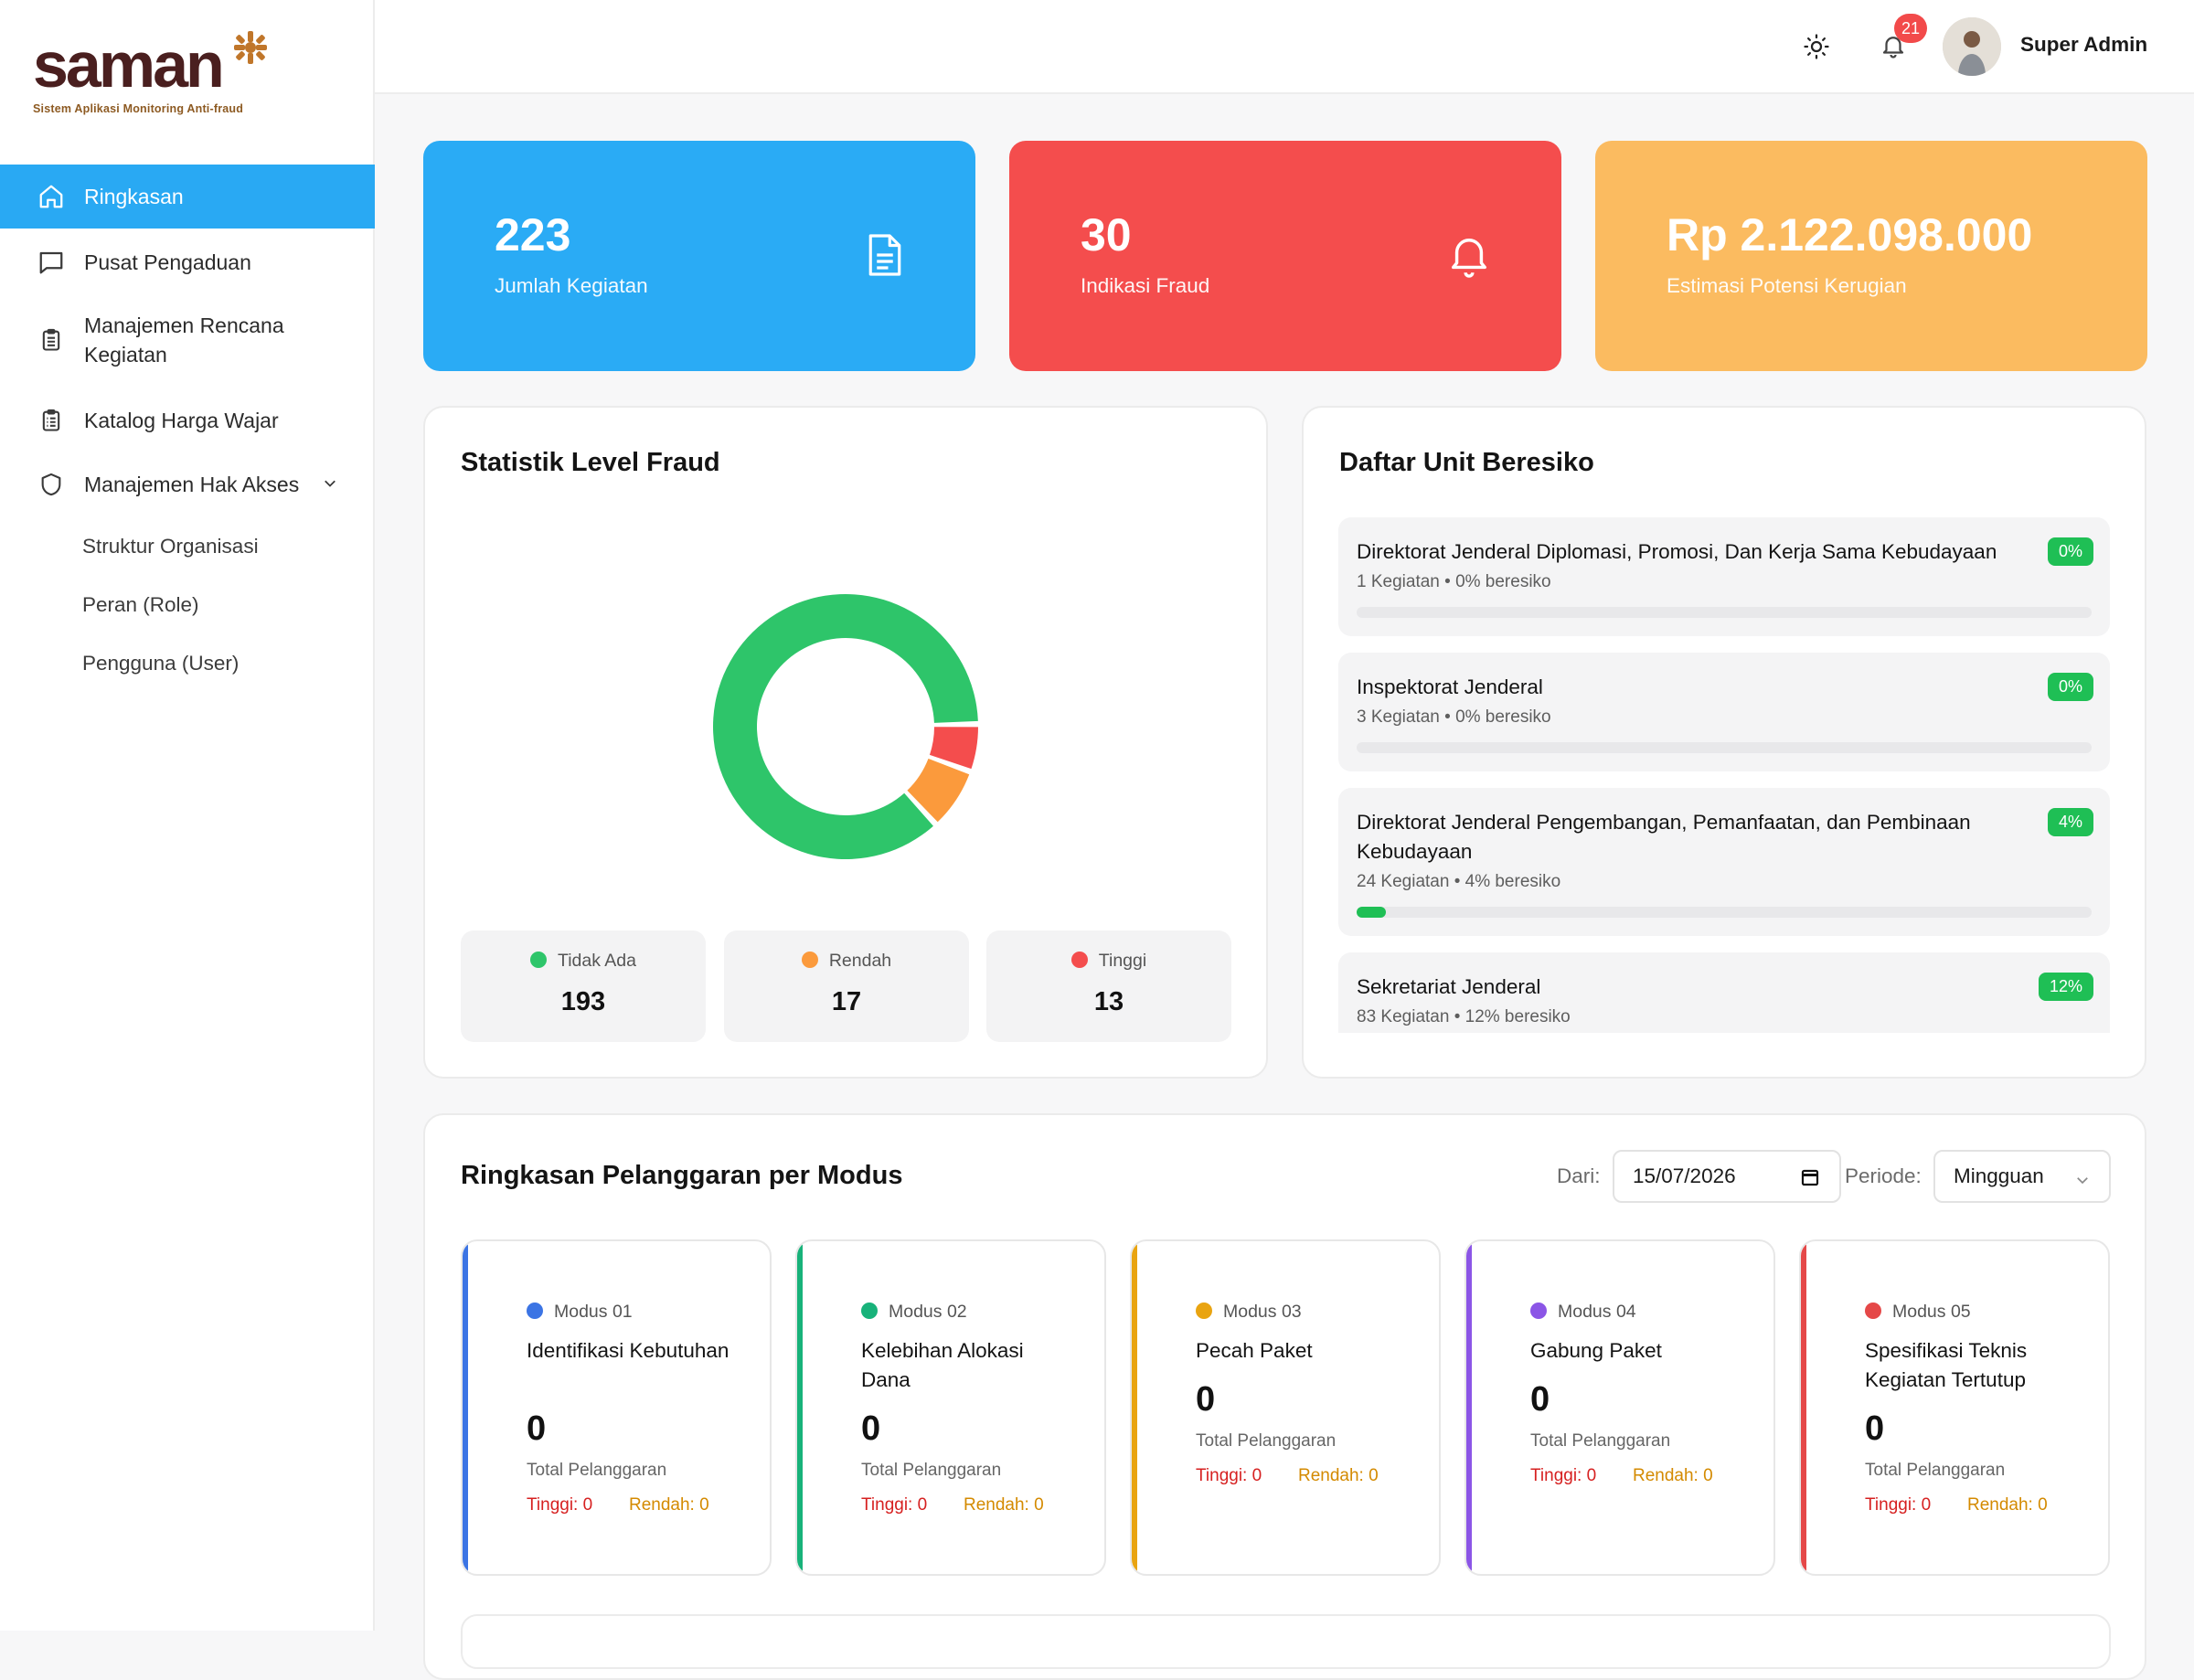 Image resolution: width=2194 pixels, height=1680 pixels. What do you see at coordinates (141, 605) in the screenshot?
I see `sidebar-subitem-peran-role: Peran (Role)` at bounding box center [141, 605].